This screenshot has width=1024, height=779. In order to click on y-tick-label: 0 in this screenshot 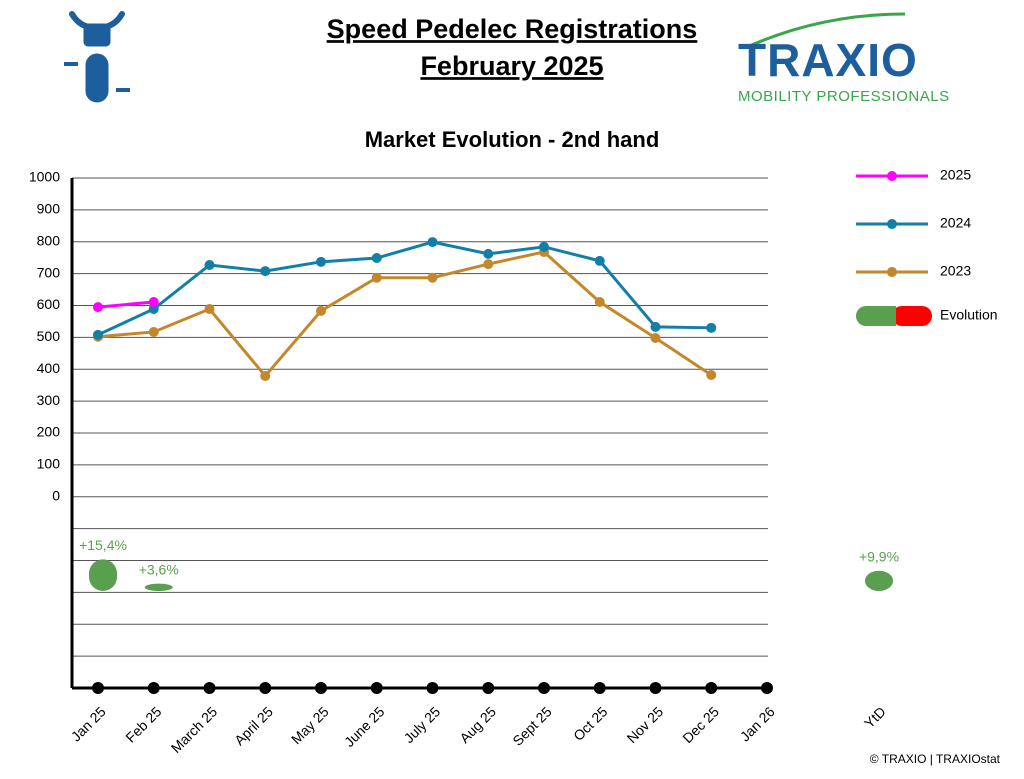, I will do `click(56, 495)`.